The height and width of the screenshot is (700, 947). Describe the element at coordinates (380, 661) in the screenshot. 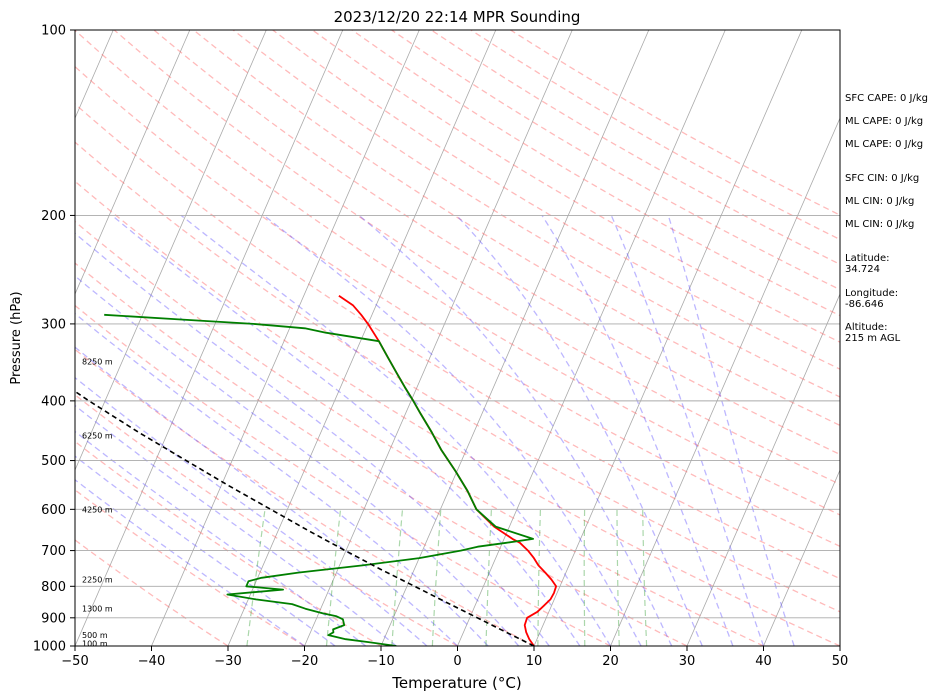

I see `x-tick-label: −10` at that location.